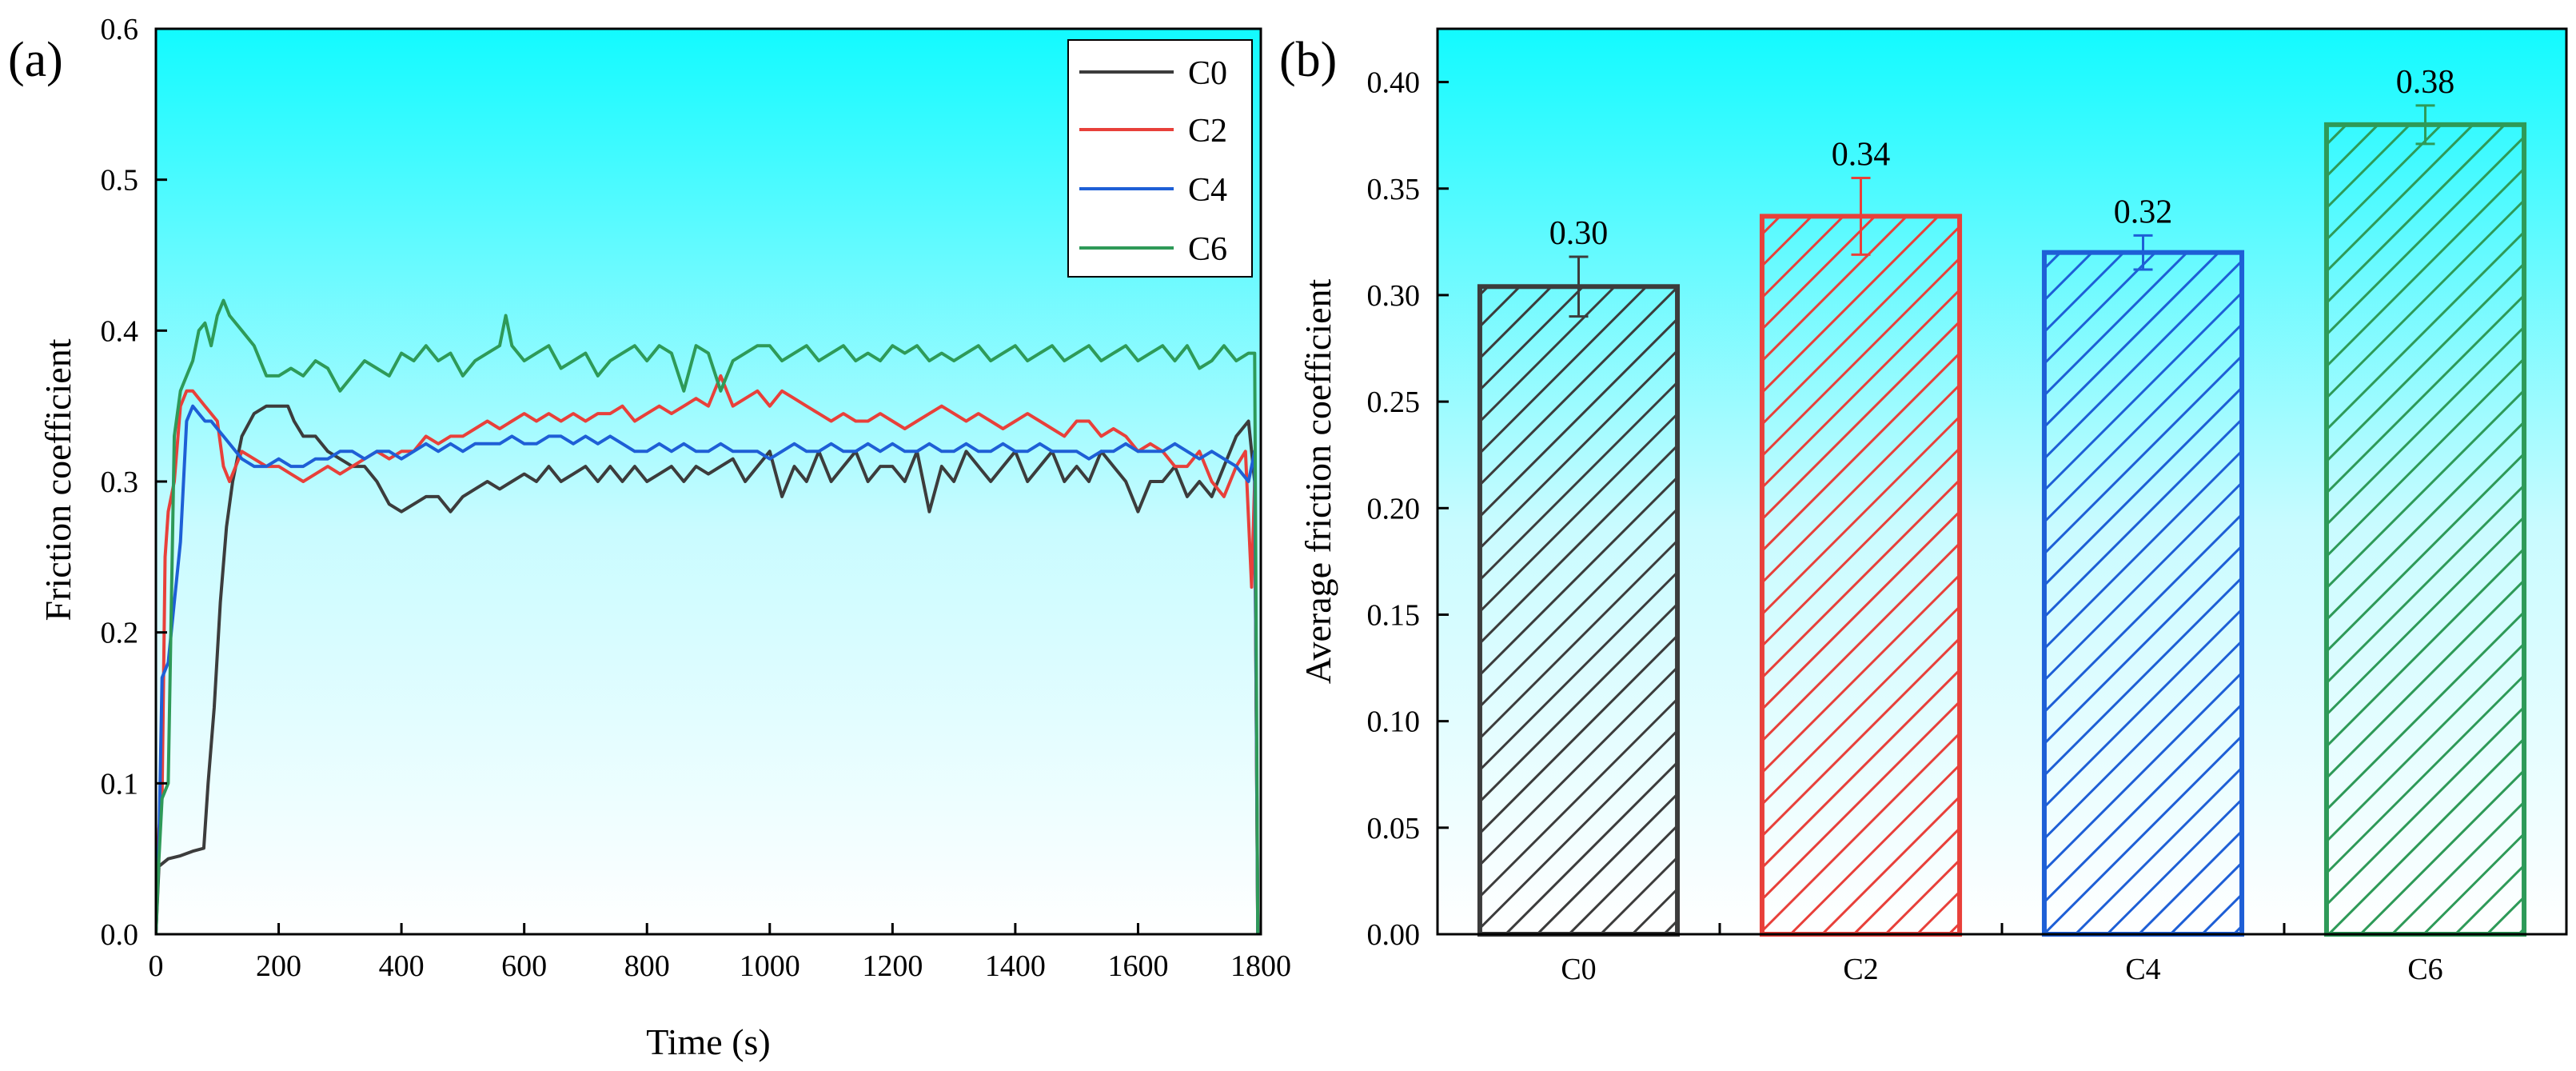 The width and height of the screenshot is (2576, 1071). What do you see at coordinates (1207, 190) in the screenshot?
I see `legend-label-c4: C4` at bounding box center [1207, 190].